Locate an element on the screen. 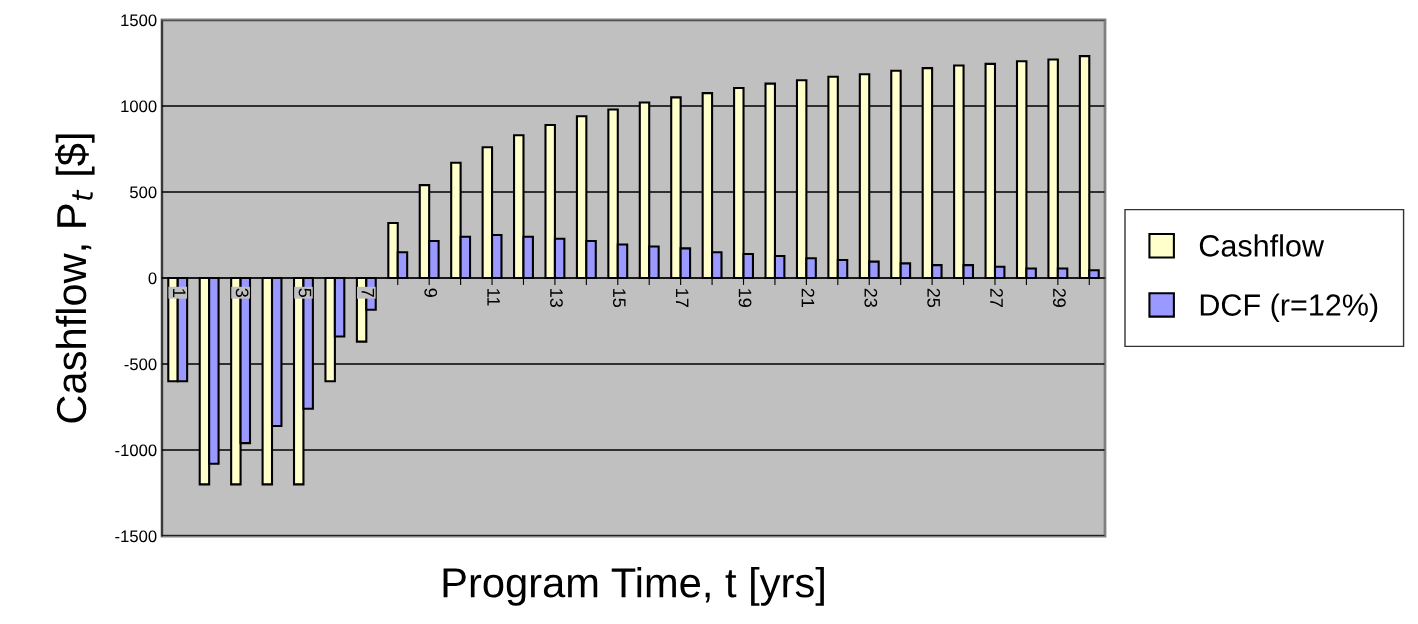 This screenshot has width=1418, height=624. y-axis-title: Cashflow, P$_{t}$ [$] is located at coordinates (75, 278).